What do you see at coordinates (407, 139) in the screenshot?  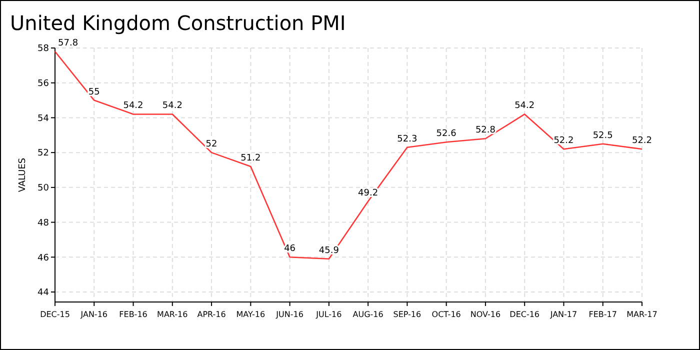 I see `data-label: 52.3` at bounding box center [407, 139].